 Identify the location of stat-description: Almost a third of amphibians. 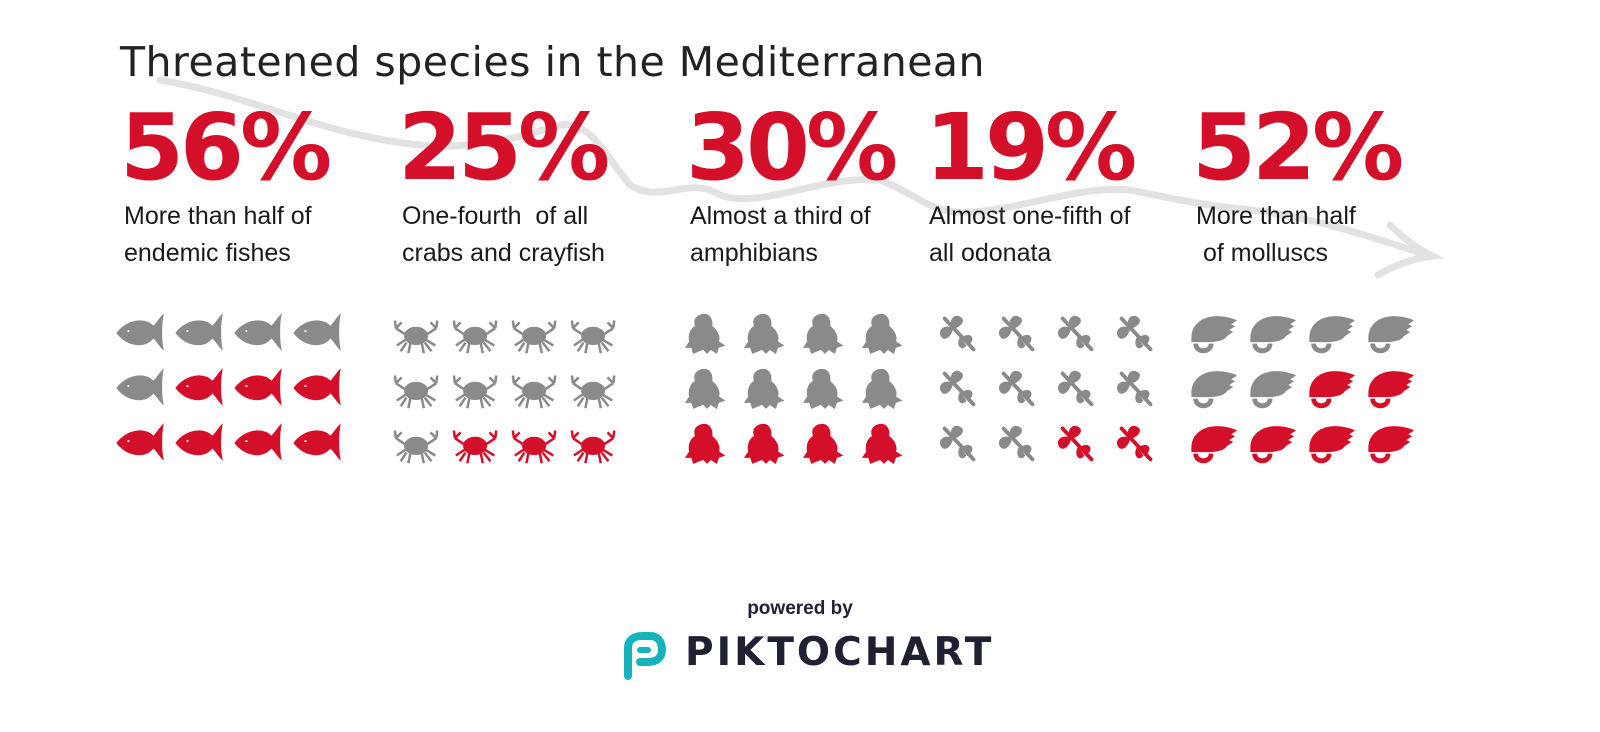
(836, 235).